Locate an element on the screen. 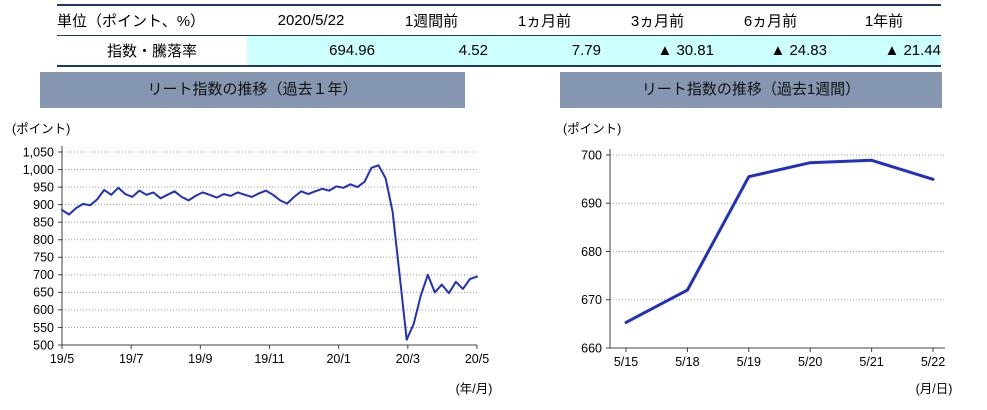 The height and width of the screenshot is (410, 987). value-1year: ▲ 21.44 is located at coordinates (884, 50).